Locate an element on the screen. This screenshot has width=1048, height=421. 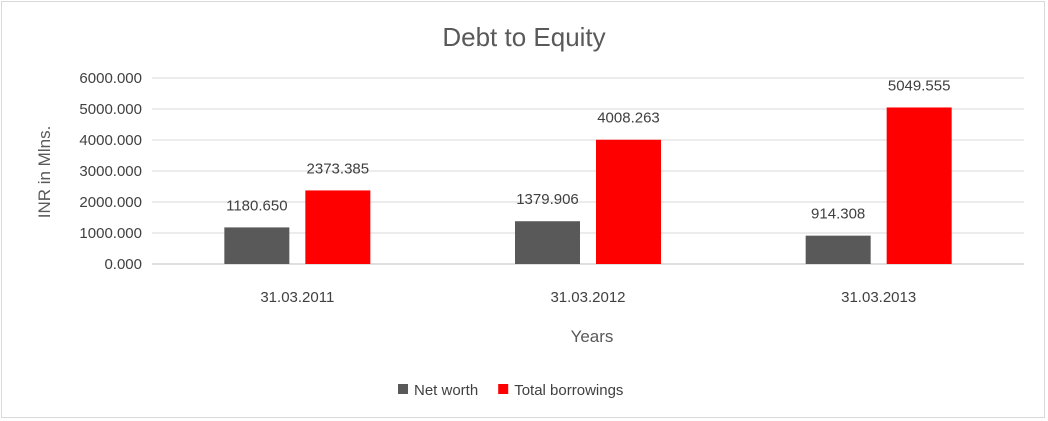
y-tick-label: 5000.000 is located at coordinates (110, 109).